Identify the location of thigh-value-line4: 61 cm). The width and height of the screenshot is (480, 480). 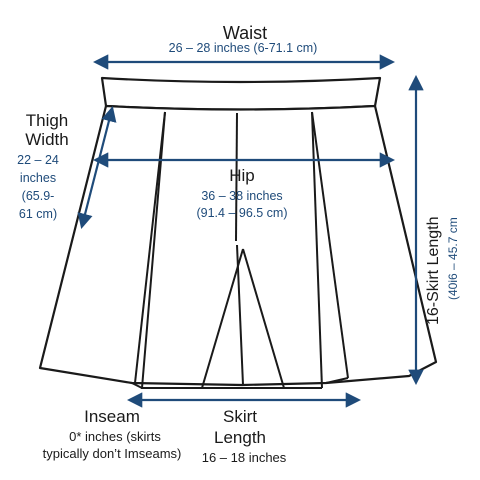
(38, 214).